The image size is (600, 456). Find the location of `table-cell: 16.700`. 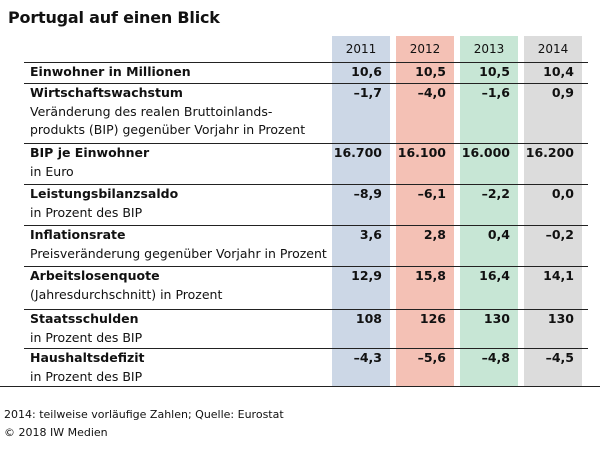

table-cell: 16.700 is located at coordinates (357, 152).